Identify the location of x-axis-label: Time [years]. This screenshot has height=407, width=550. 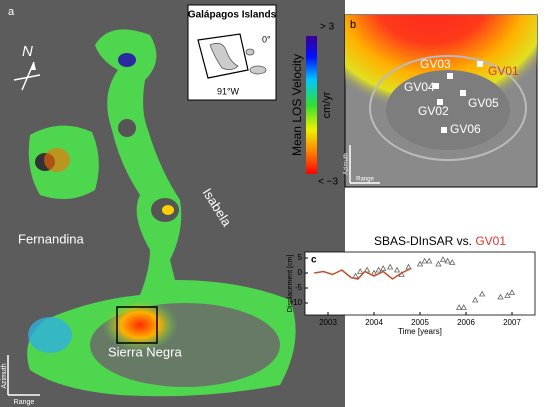
(420, 331).